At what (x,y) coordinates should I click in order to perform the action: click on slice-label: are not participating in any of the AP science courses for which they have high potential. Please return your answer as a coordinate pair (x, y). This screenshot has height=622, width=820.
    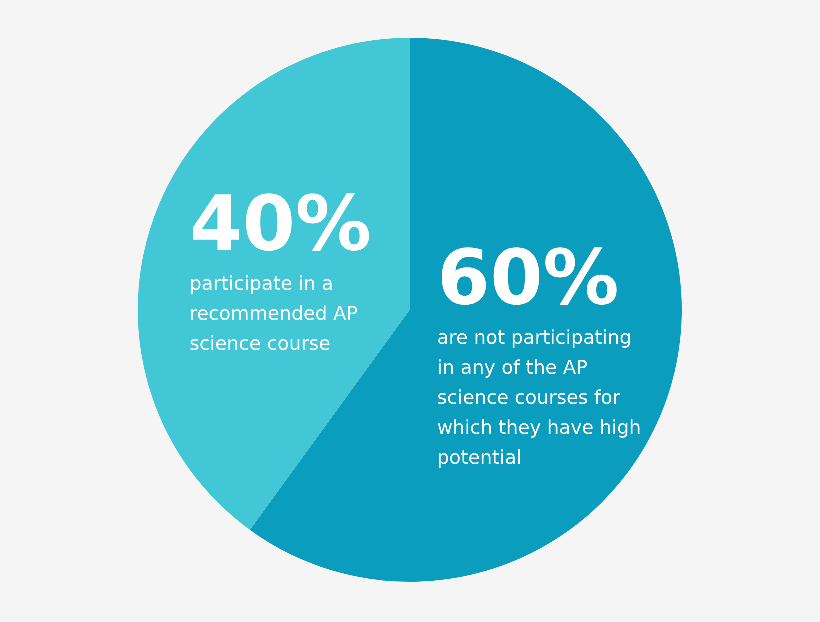
    Looking at the image, I should click on (539, 398).